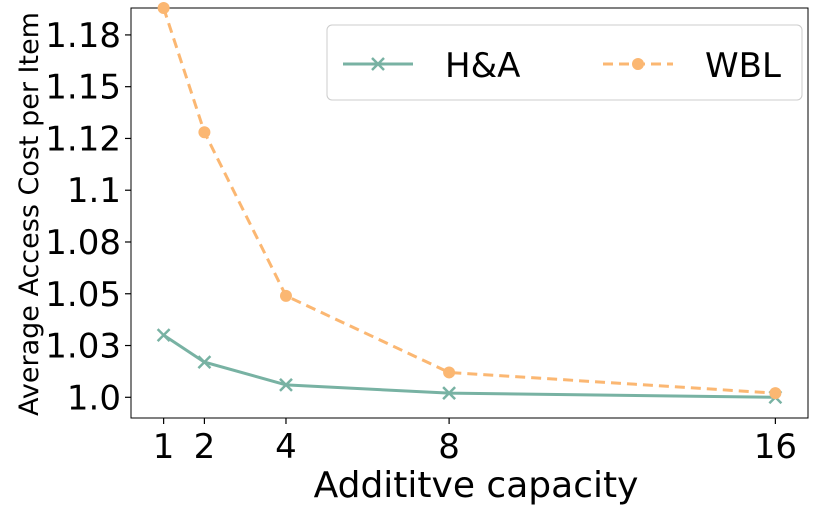 The image size is (831, 514). I want to click on y-tick-label: 1.1, so click(94, 191).